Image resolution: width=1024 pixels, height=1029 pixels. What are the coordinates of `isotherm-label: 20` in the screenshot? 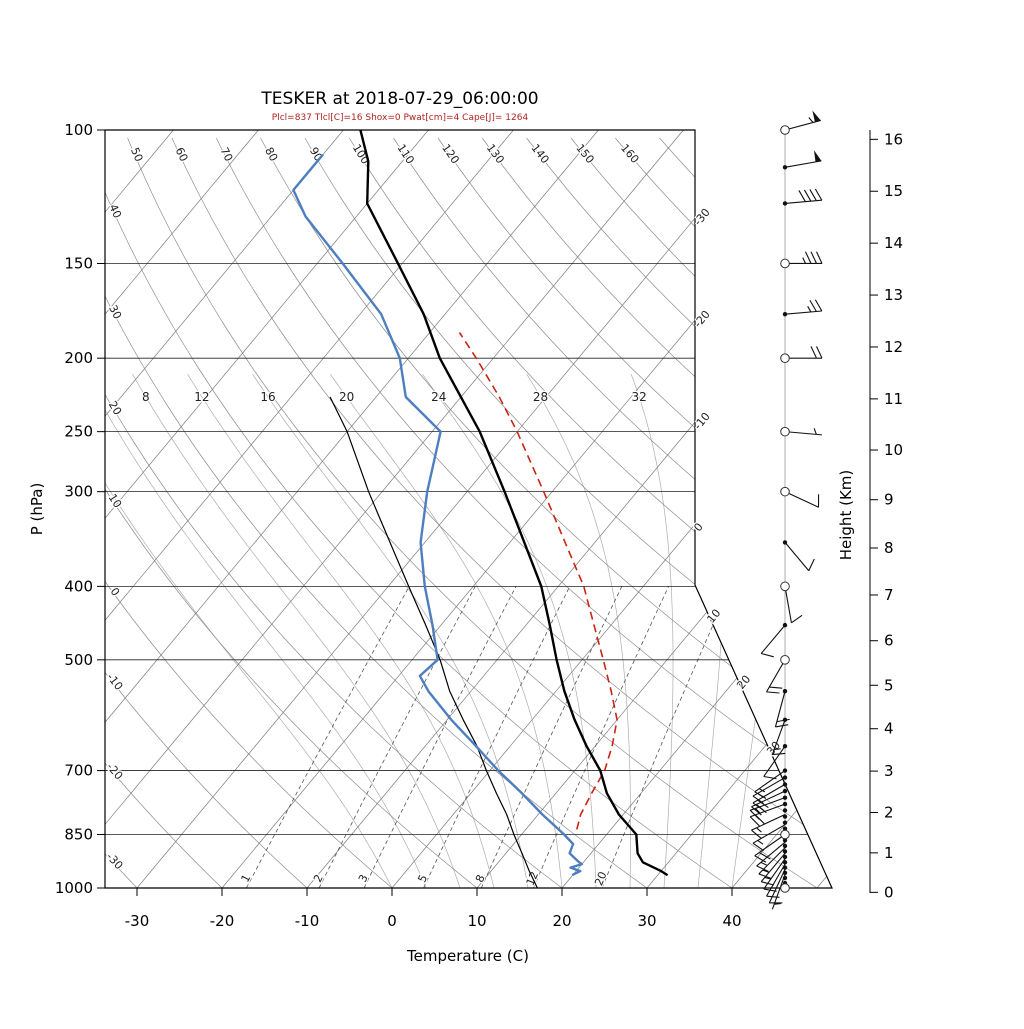 It's located at (743, 682).